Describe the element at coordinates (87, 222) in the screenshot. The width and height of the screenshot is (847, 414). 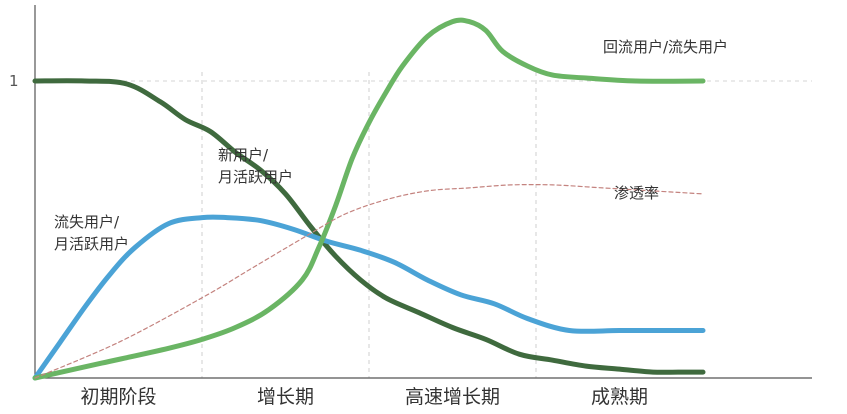
I see `series-annotation-line: 流失用户/` at that location.